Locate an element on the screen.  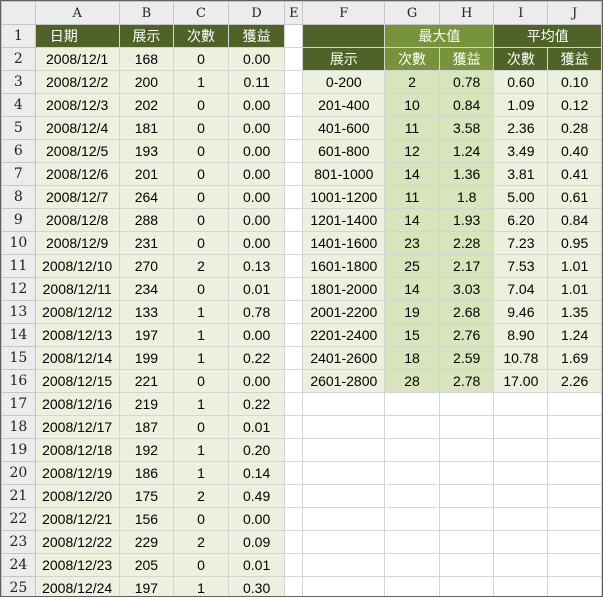
summary-cell: 2.36 is located at coordinates (521, 128).